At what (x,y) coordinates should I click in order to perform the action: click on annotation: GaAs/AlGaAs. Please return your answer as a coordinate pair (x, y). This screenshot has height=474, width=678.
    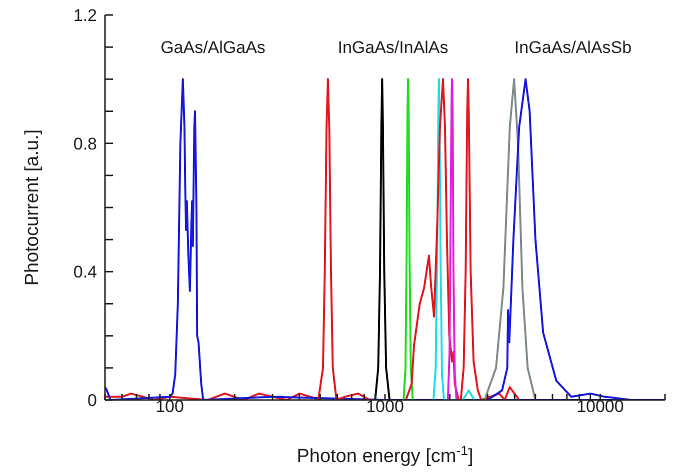
    Looking at the image, I should click on (213, 48).